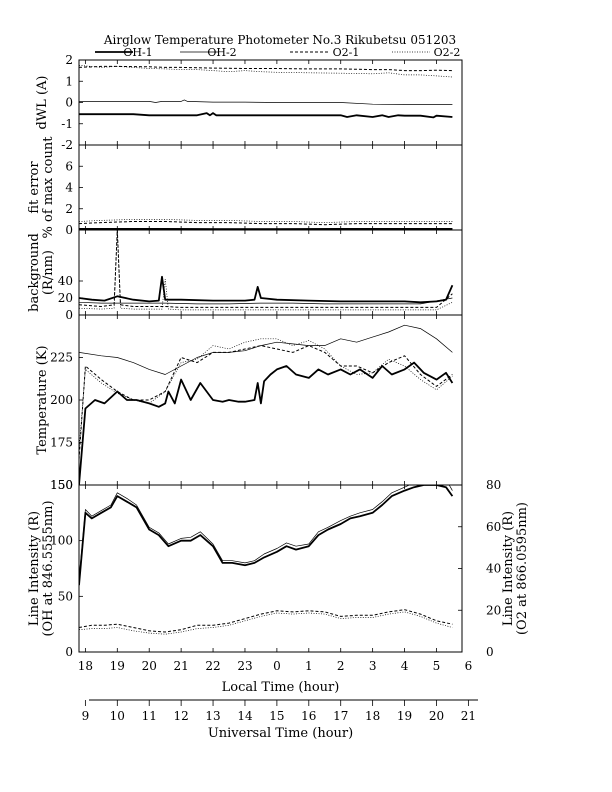 This screenshot has height=792, width=612. What do you see at coordinates (61, 358) in the screenshot?
I see `y-tick-label: 225` at bounding box center [61, 358].